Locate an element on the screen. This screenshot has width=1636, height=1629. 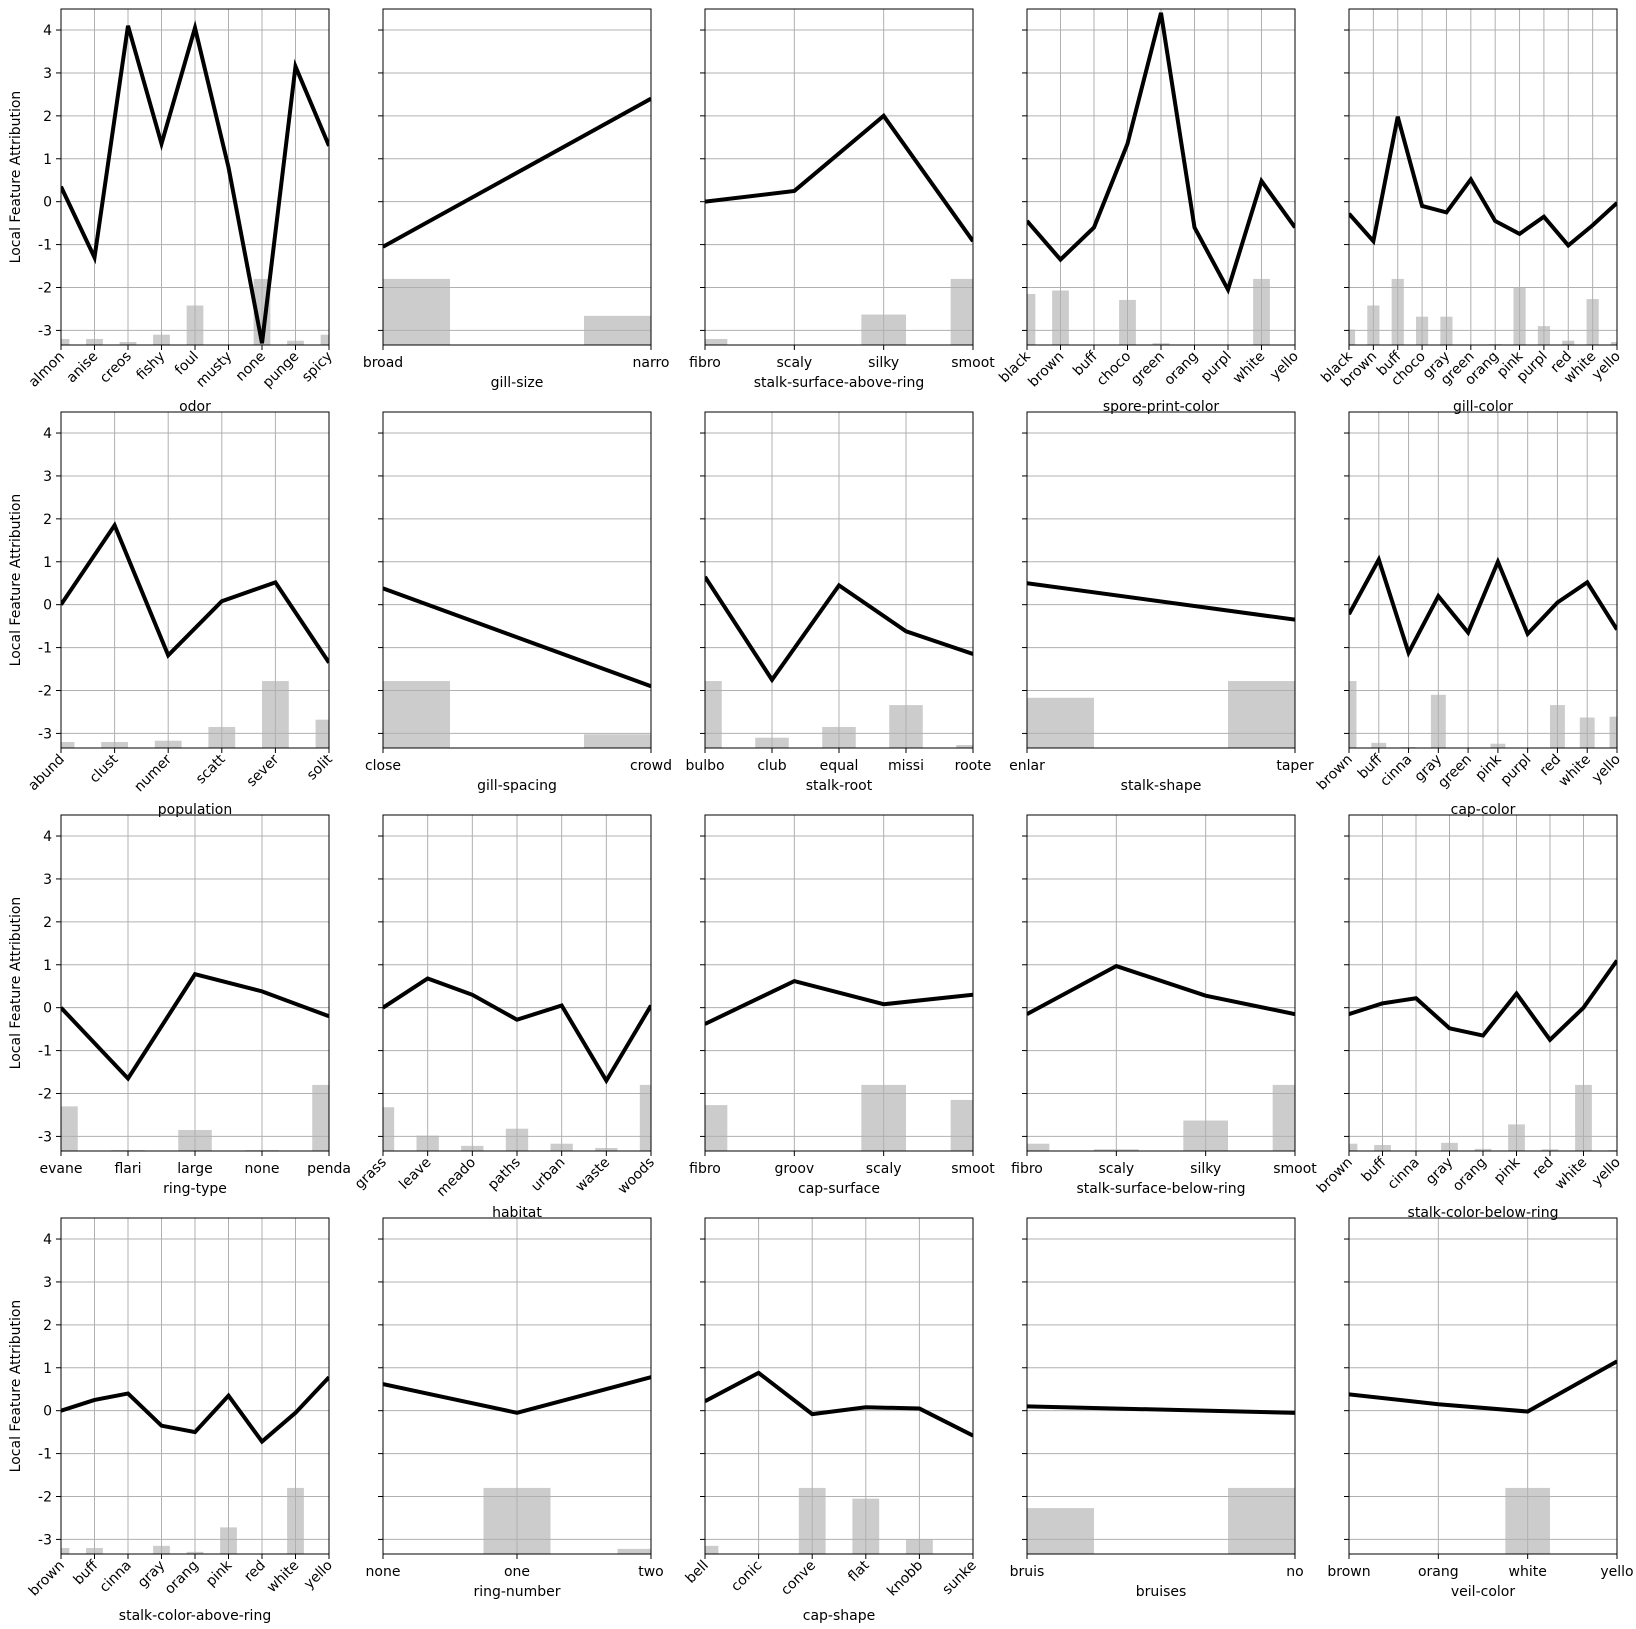
x-tick-label: crowd is located at coordinates (651, 766).